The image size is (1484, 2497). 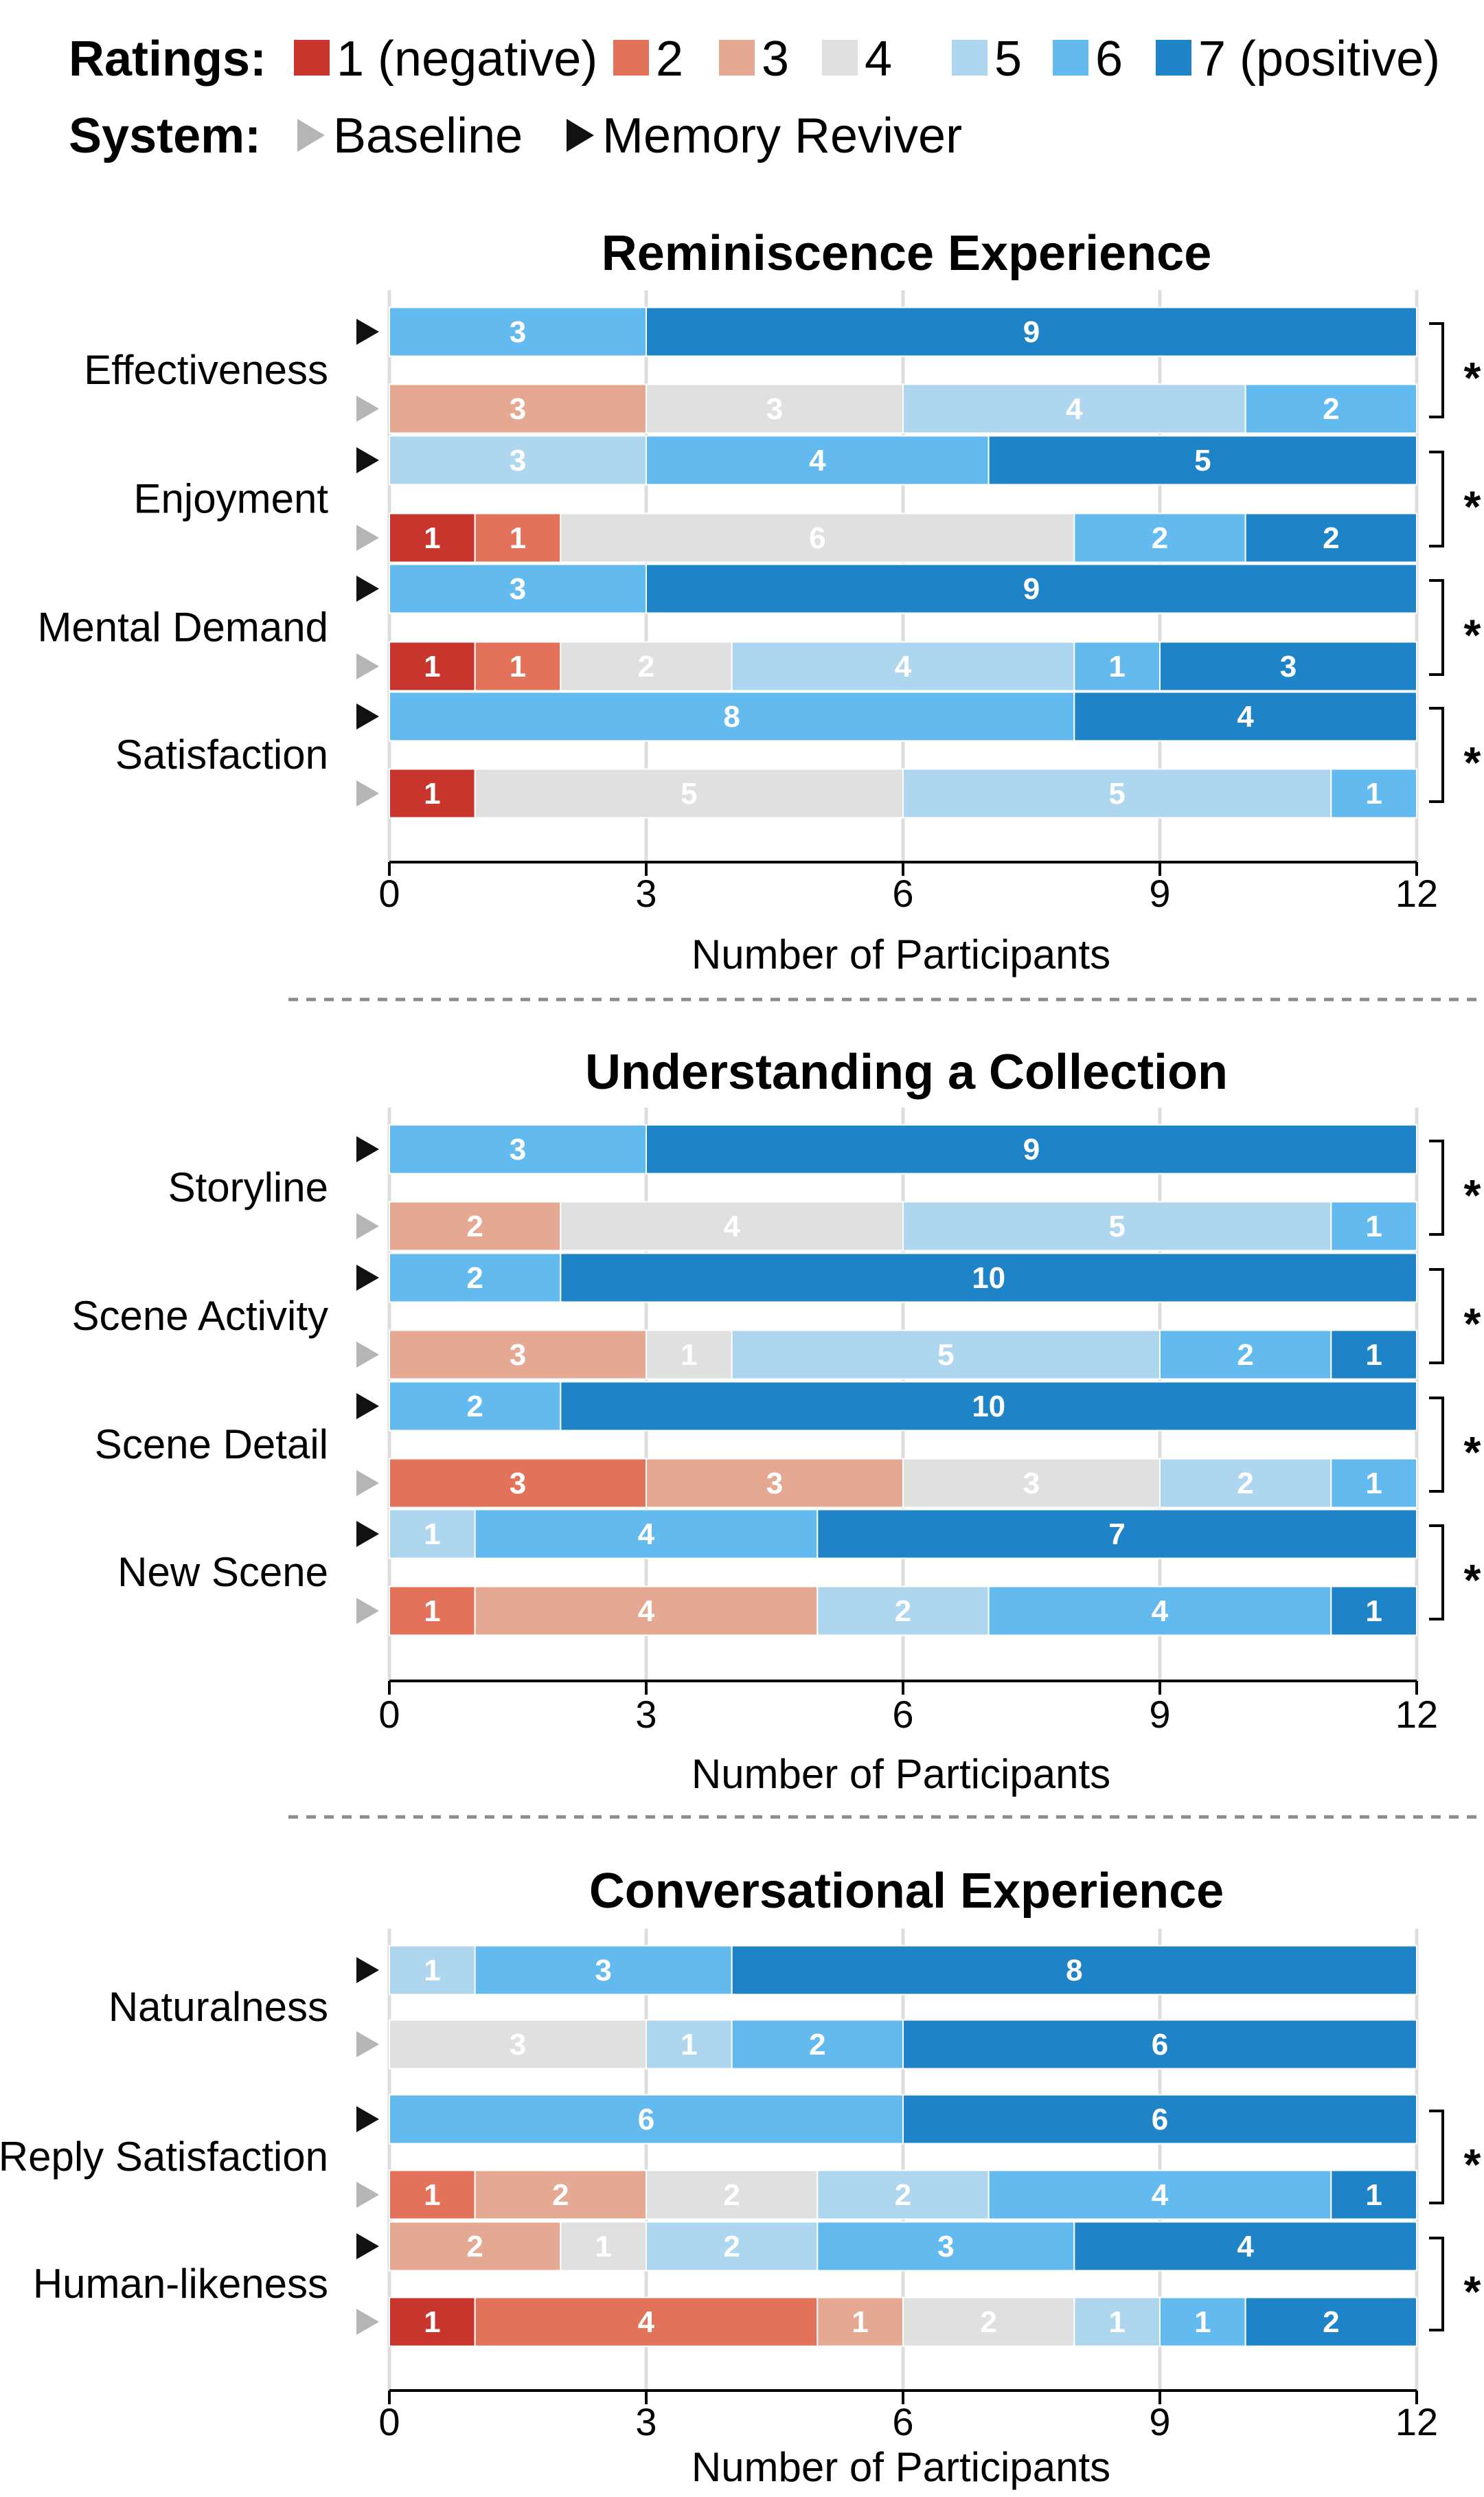 What do you see at coordinates (798, 755) in the screenshot?
I see `item-satisfaction: Satisfaction 8 4 1 5 5 1 *` at bounding box center [798, 755].